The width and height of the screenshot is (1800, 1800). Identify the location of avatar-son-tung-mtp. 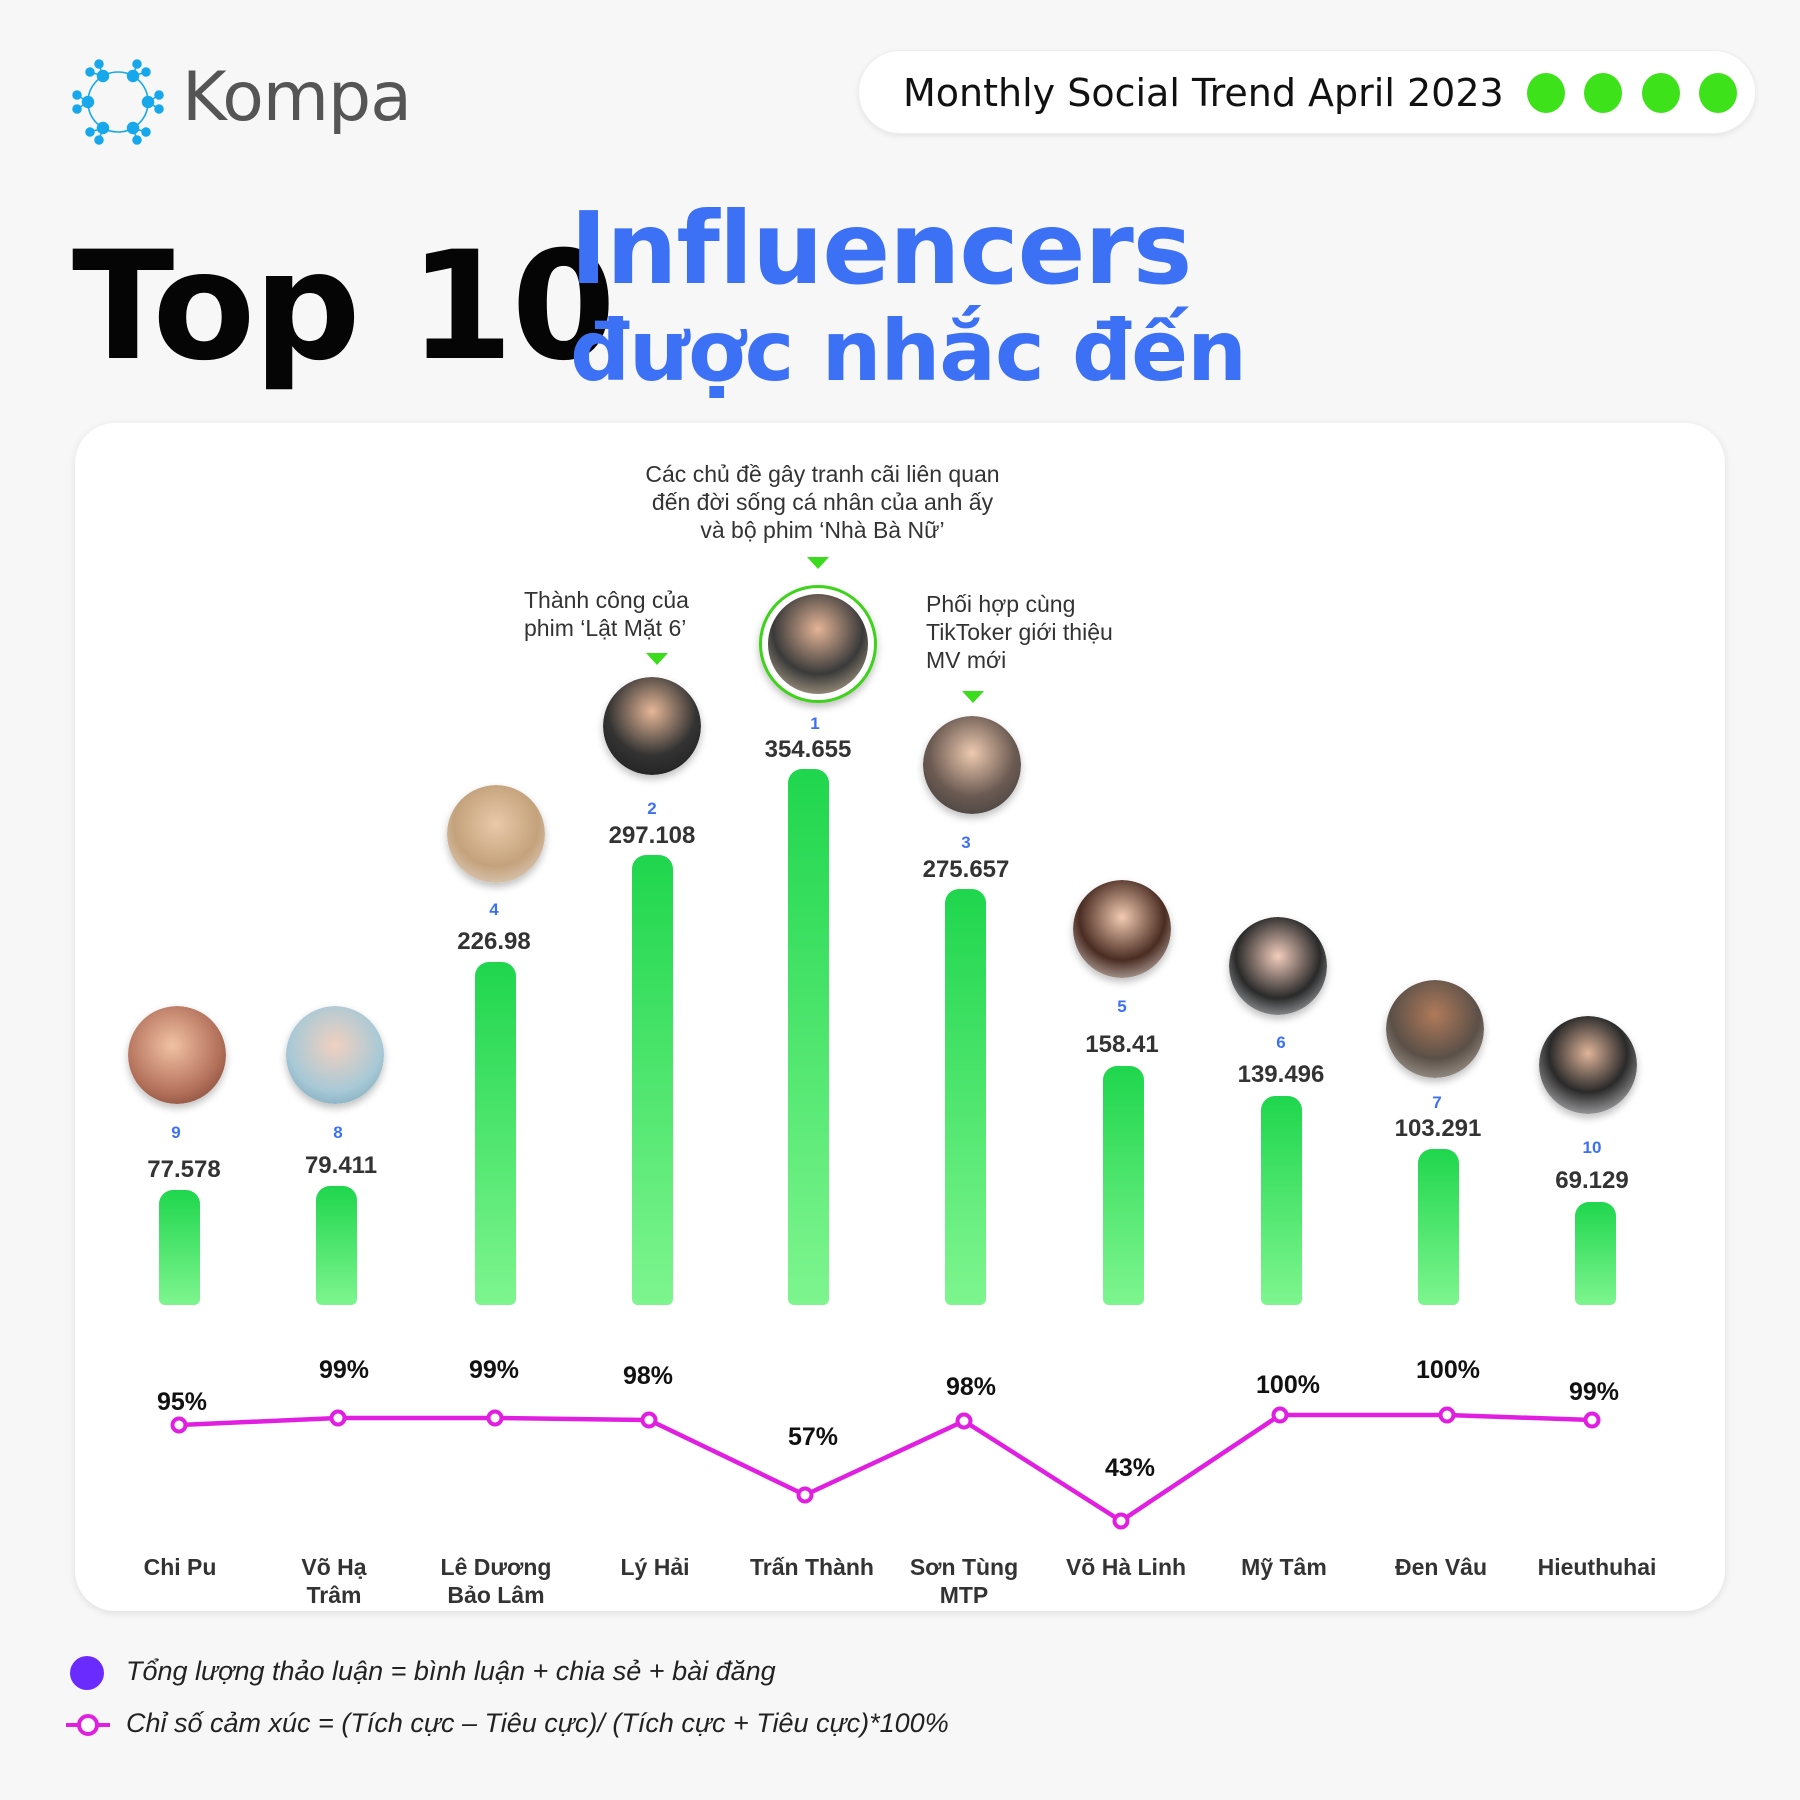
(972, 765).